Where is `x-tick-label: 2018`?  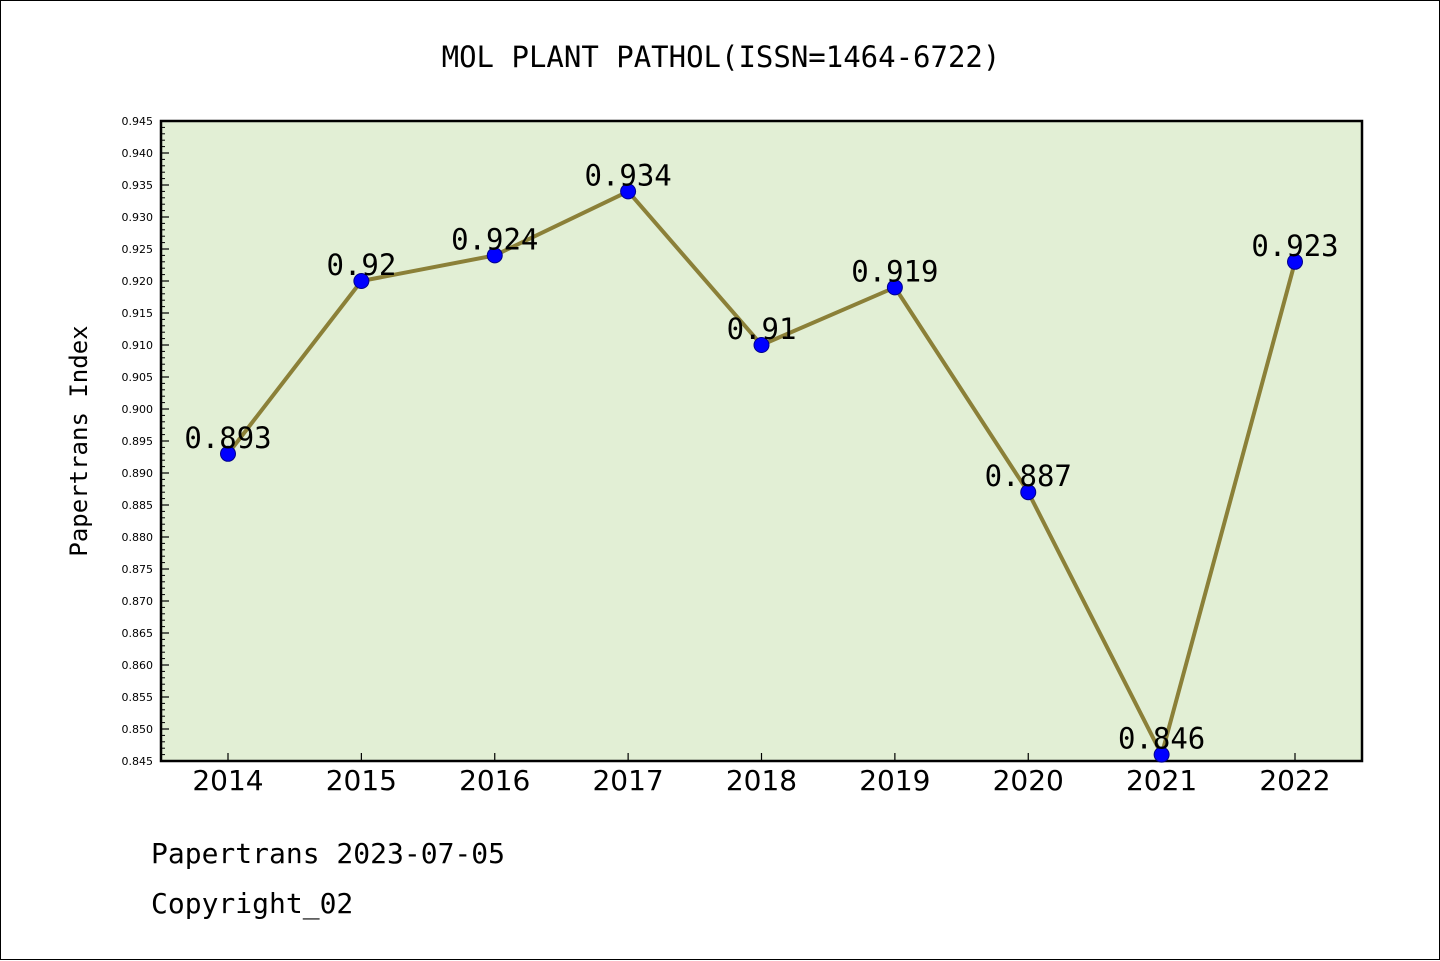 x-tick-label: 2018 is located at coordinates (761, 780).